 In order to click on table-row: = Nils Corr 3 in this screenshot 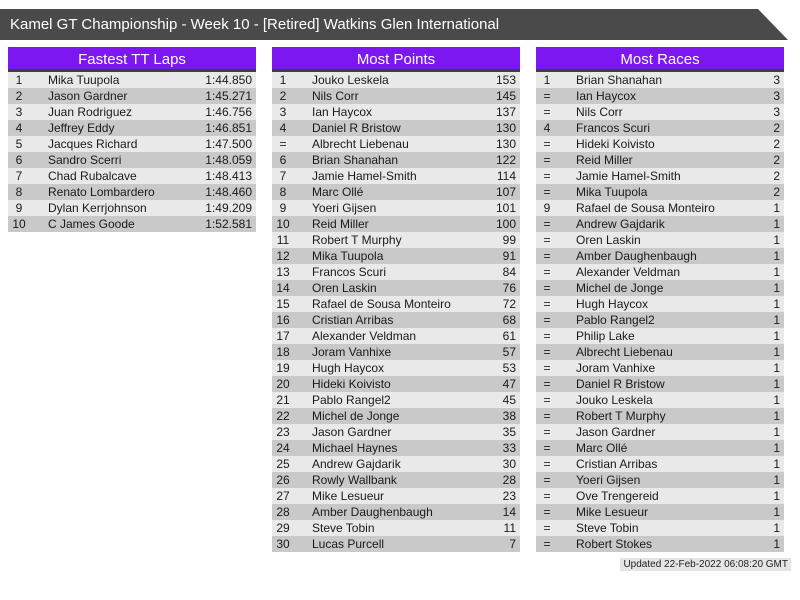, I will do `click(660, 112)`.